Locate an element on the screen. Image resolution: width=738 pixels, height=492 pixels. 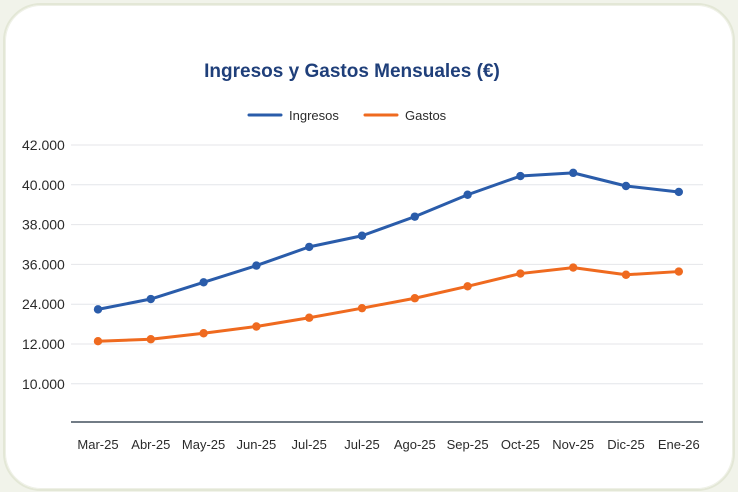
y-tick-label: 10.000 is located at coordinates (43, 384).